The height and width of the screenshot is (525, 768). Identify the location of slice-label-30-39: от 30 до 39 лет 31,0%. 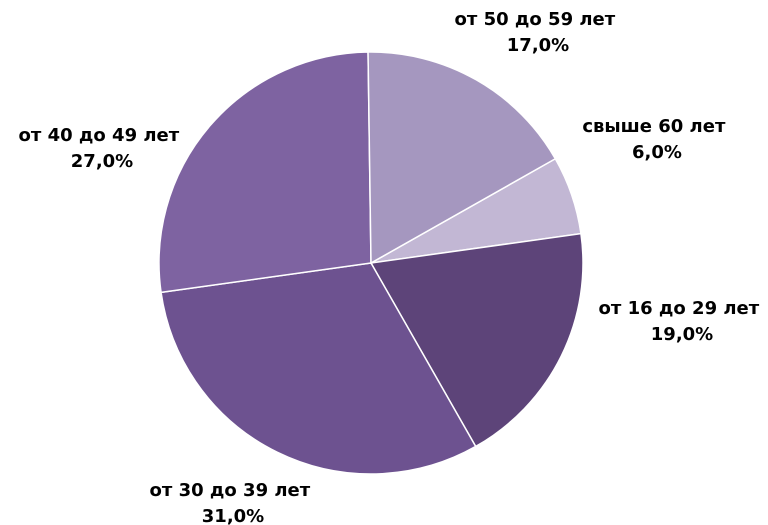
(233, 502).